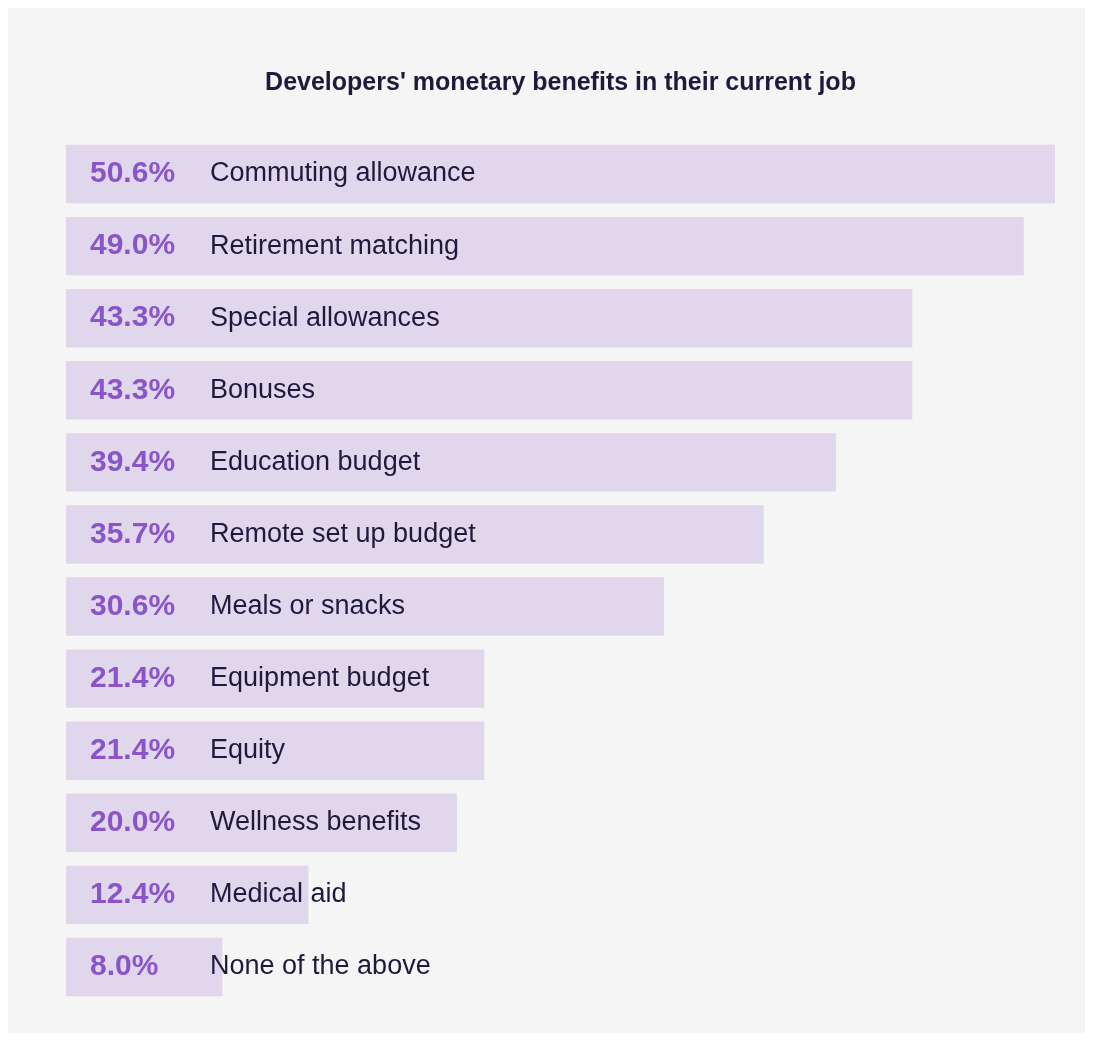 Image resolution: width=1093 pixels, height=1041 pixels. I want to click on y-tick-label: Retirement matching, so click(335, 244).